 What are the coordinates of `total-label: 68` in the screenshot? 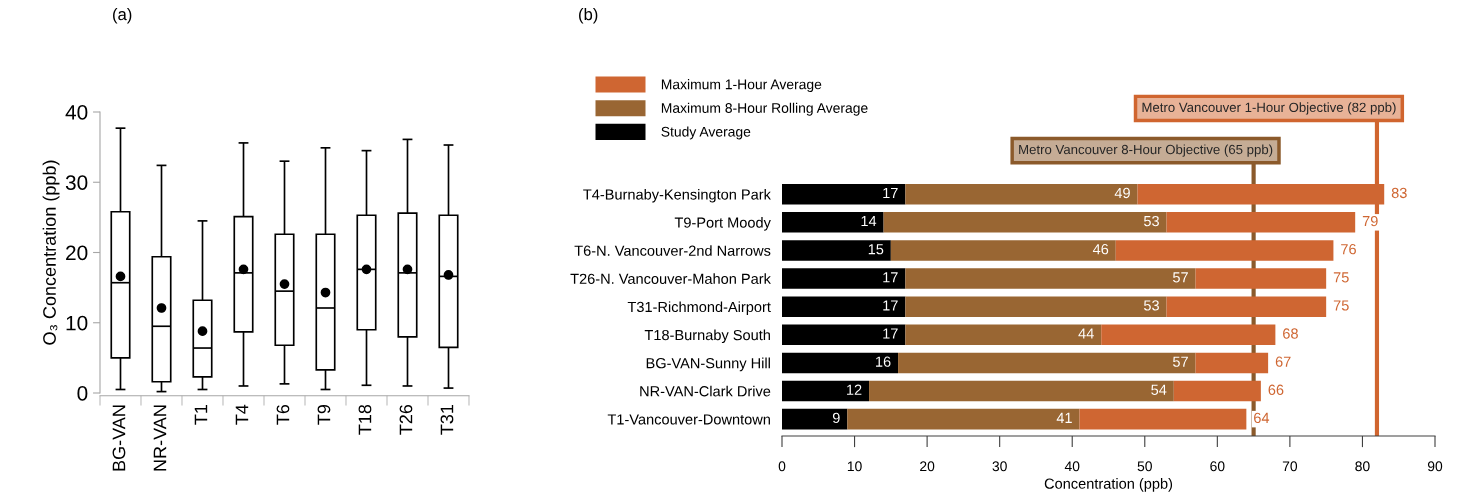 It's located at (1290, 333).